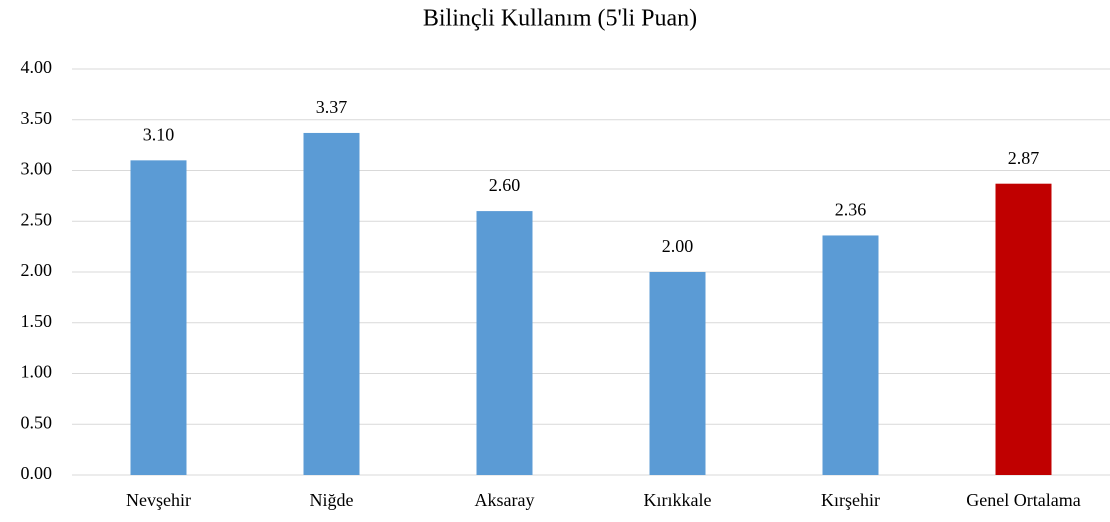  What do you see at coordinates (678, 500) in the screenshot?
I see `x-tick-label: Kırıkkale` at bounding box center [678, 500].